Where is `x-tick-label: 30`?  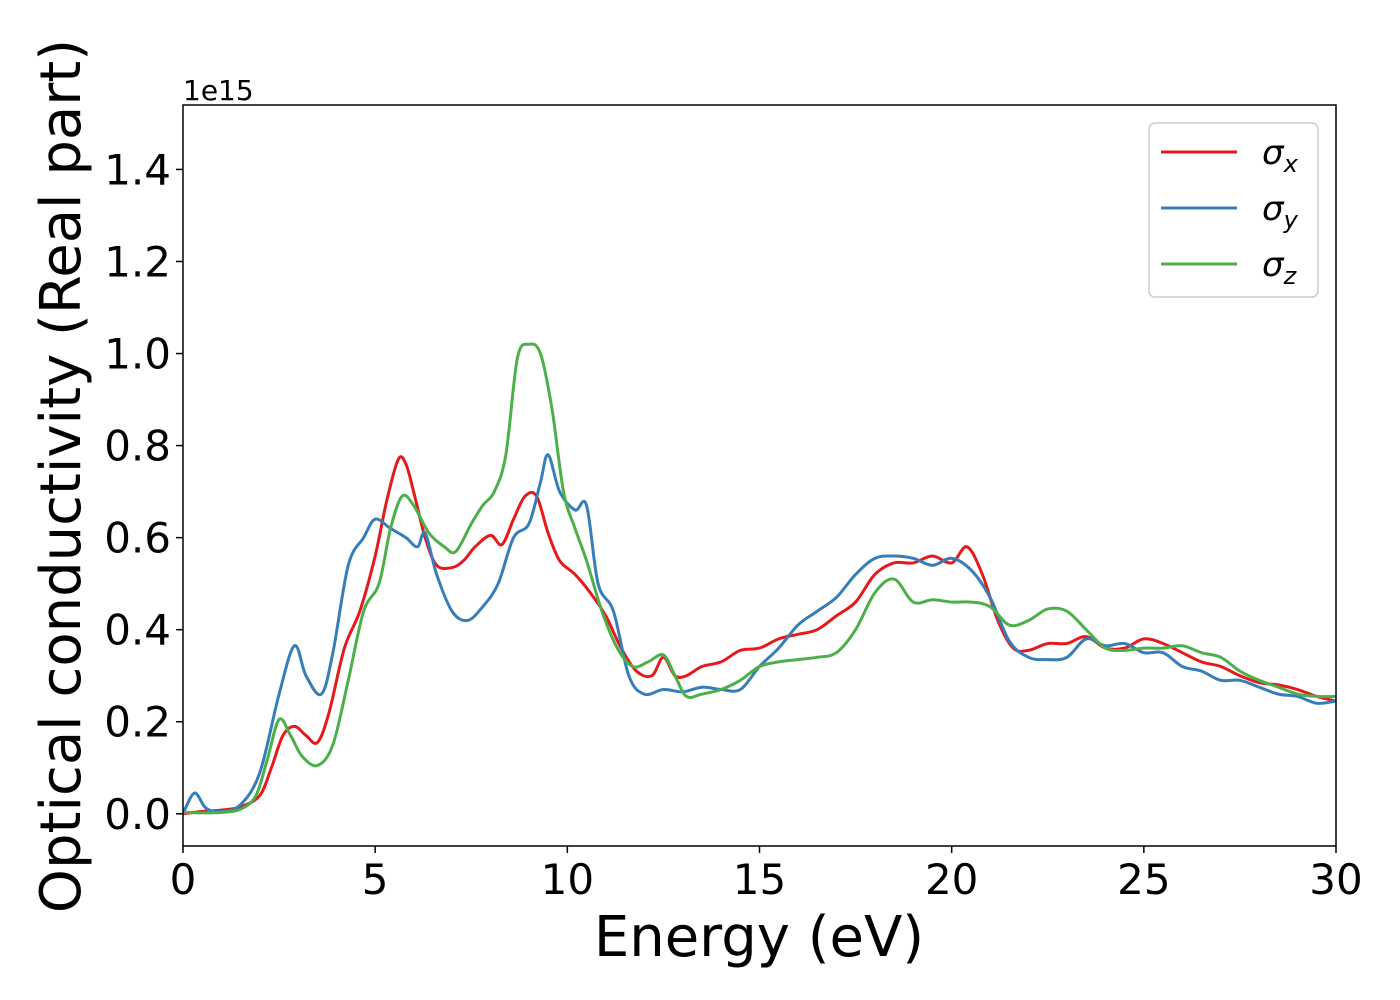
x-tick-label: 30 is located at coordinates (1335, 879).